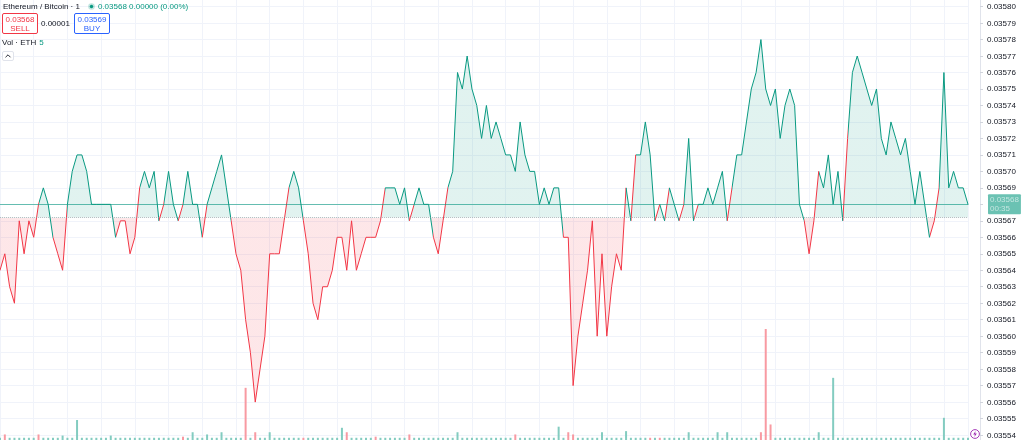 This screenshot has height=440, width=1024. Describe the element at coordinates (1002, 73) in the screenshot. I see `y-tick-label: 0.03576` at that location.